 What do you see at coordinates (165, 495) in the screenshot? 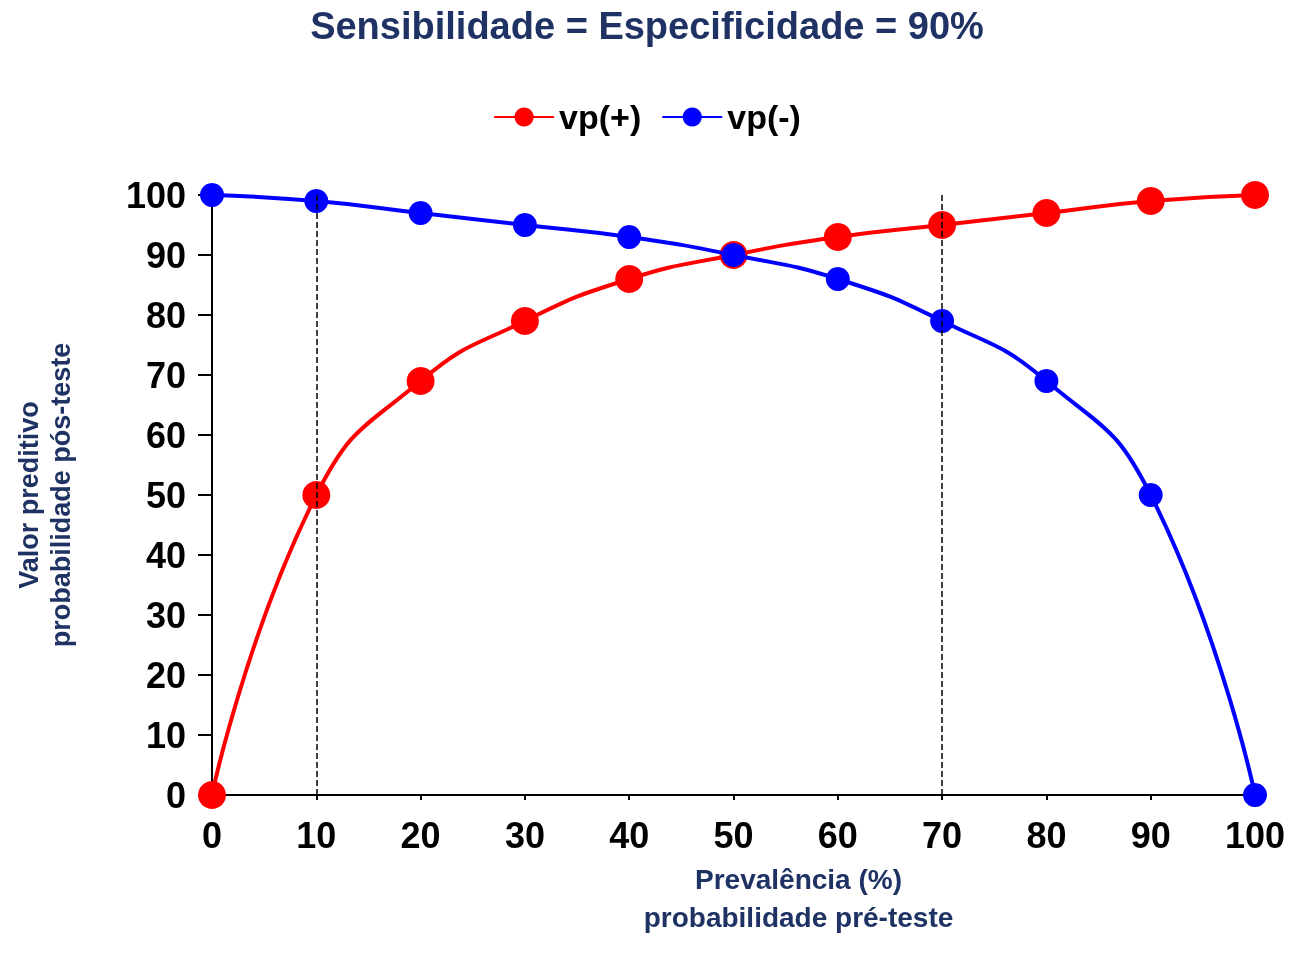
I see `y-tick-label: 50` at bounding box center [165, 495].